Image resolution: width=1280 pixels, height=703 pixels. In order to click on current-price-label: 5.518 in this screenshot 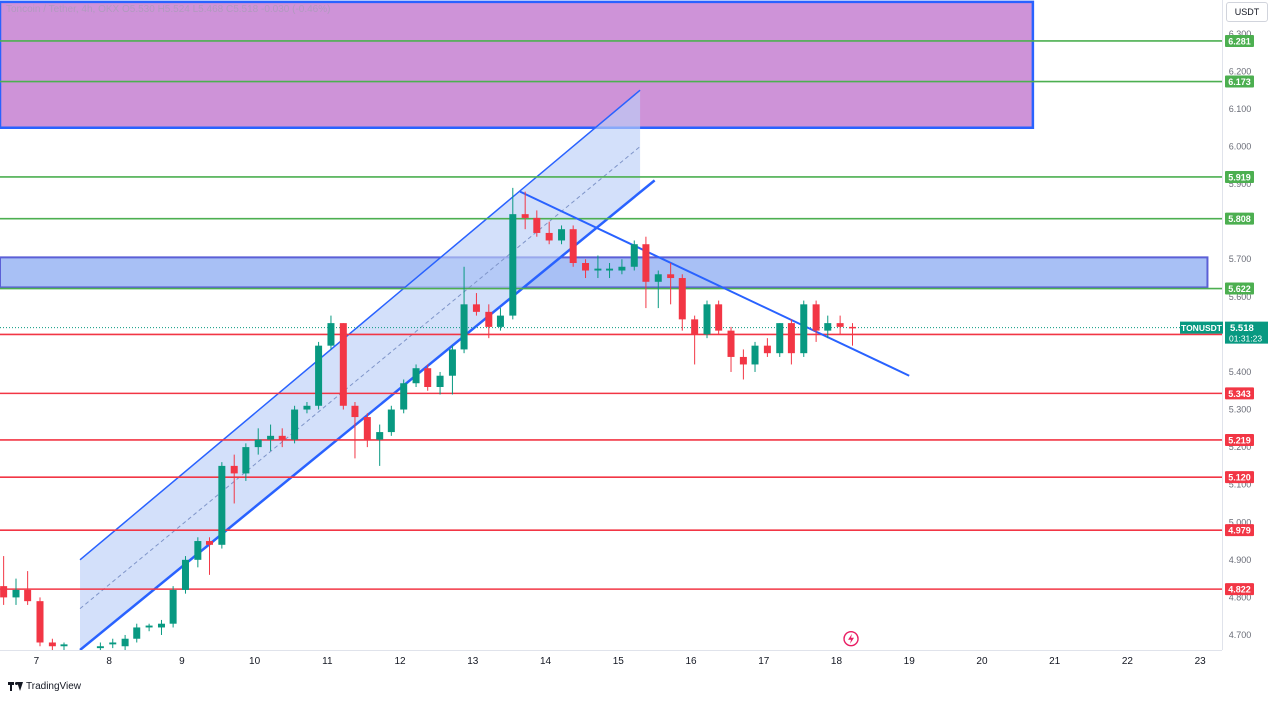, I will do `click(1242, 328)`.